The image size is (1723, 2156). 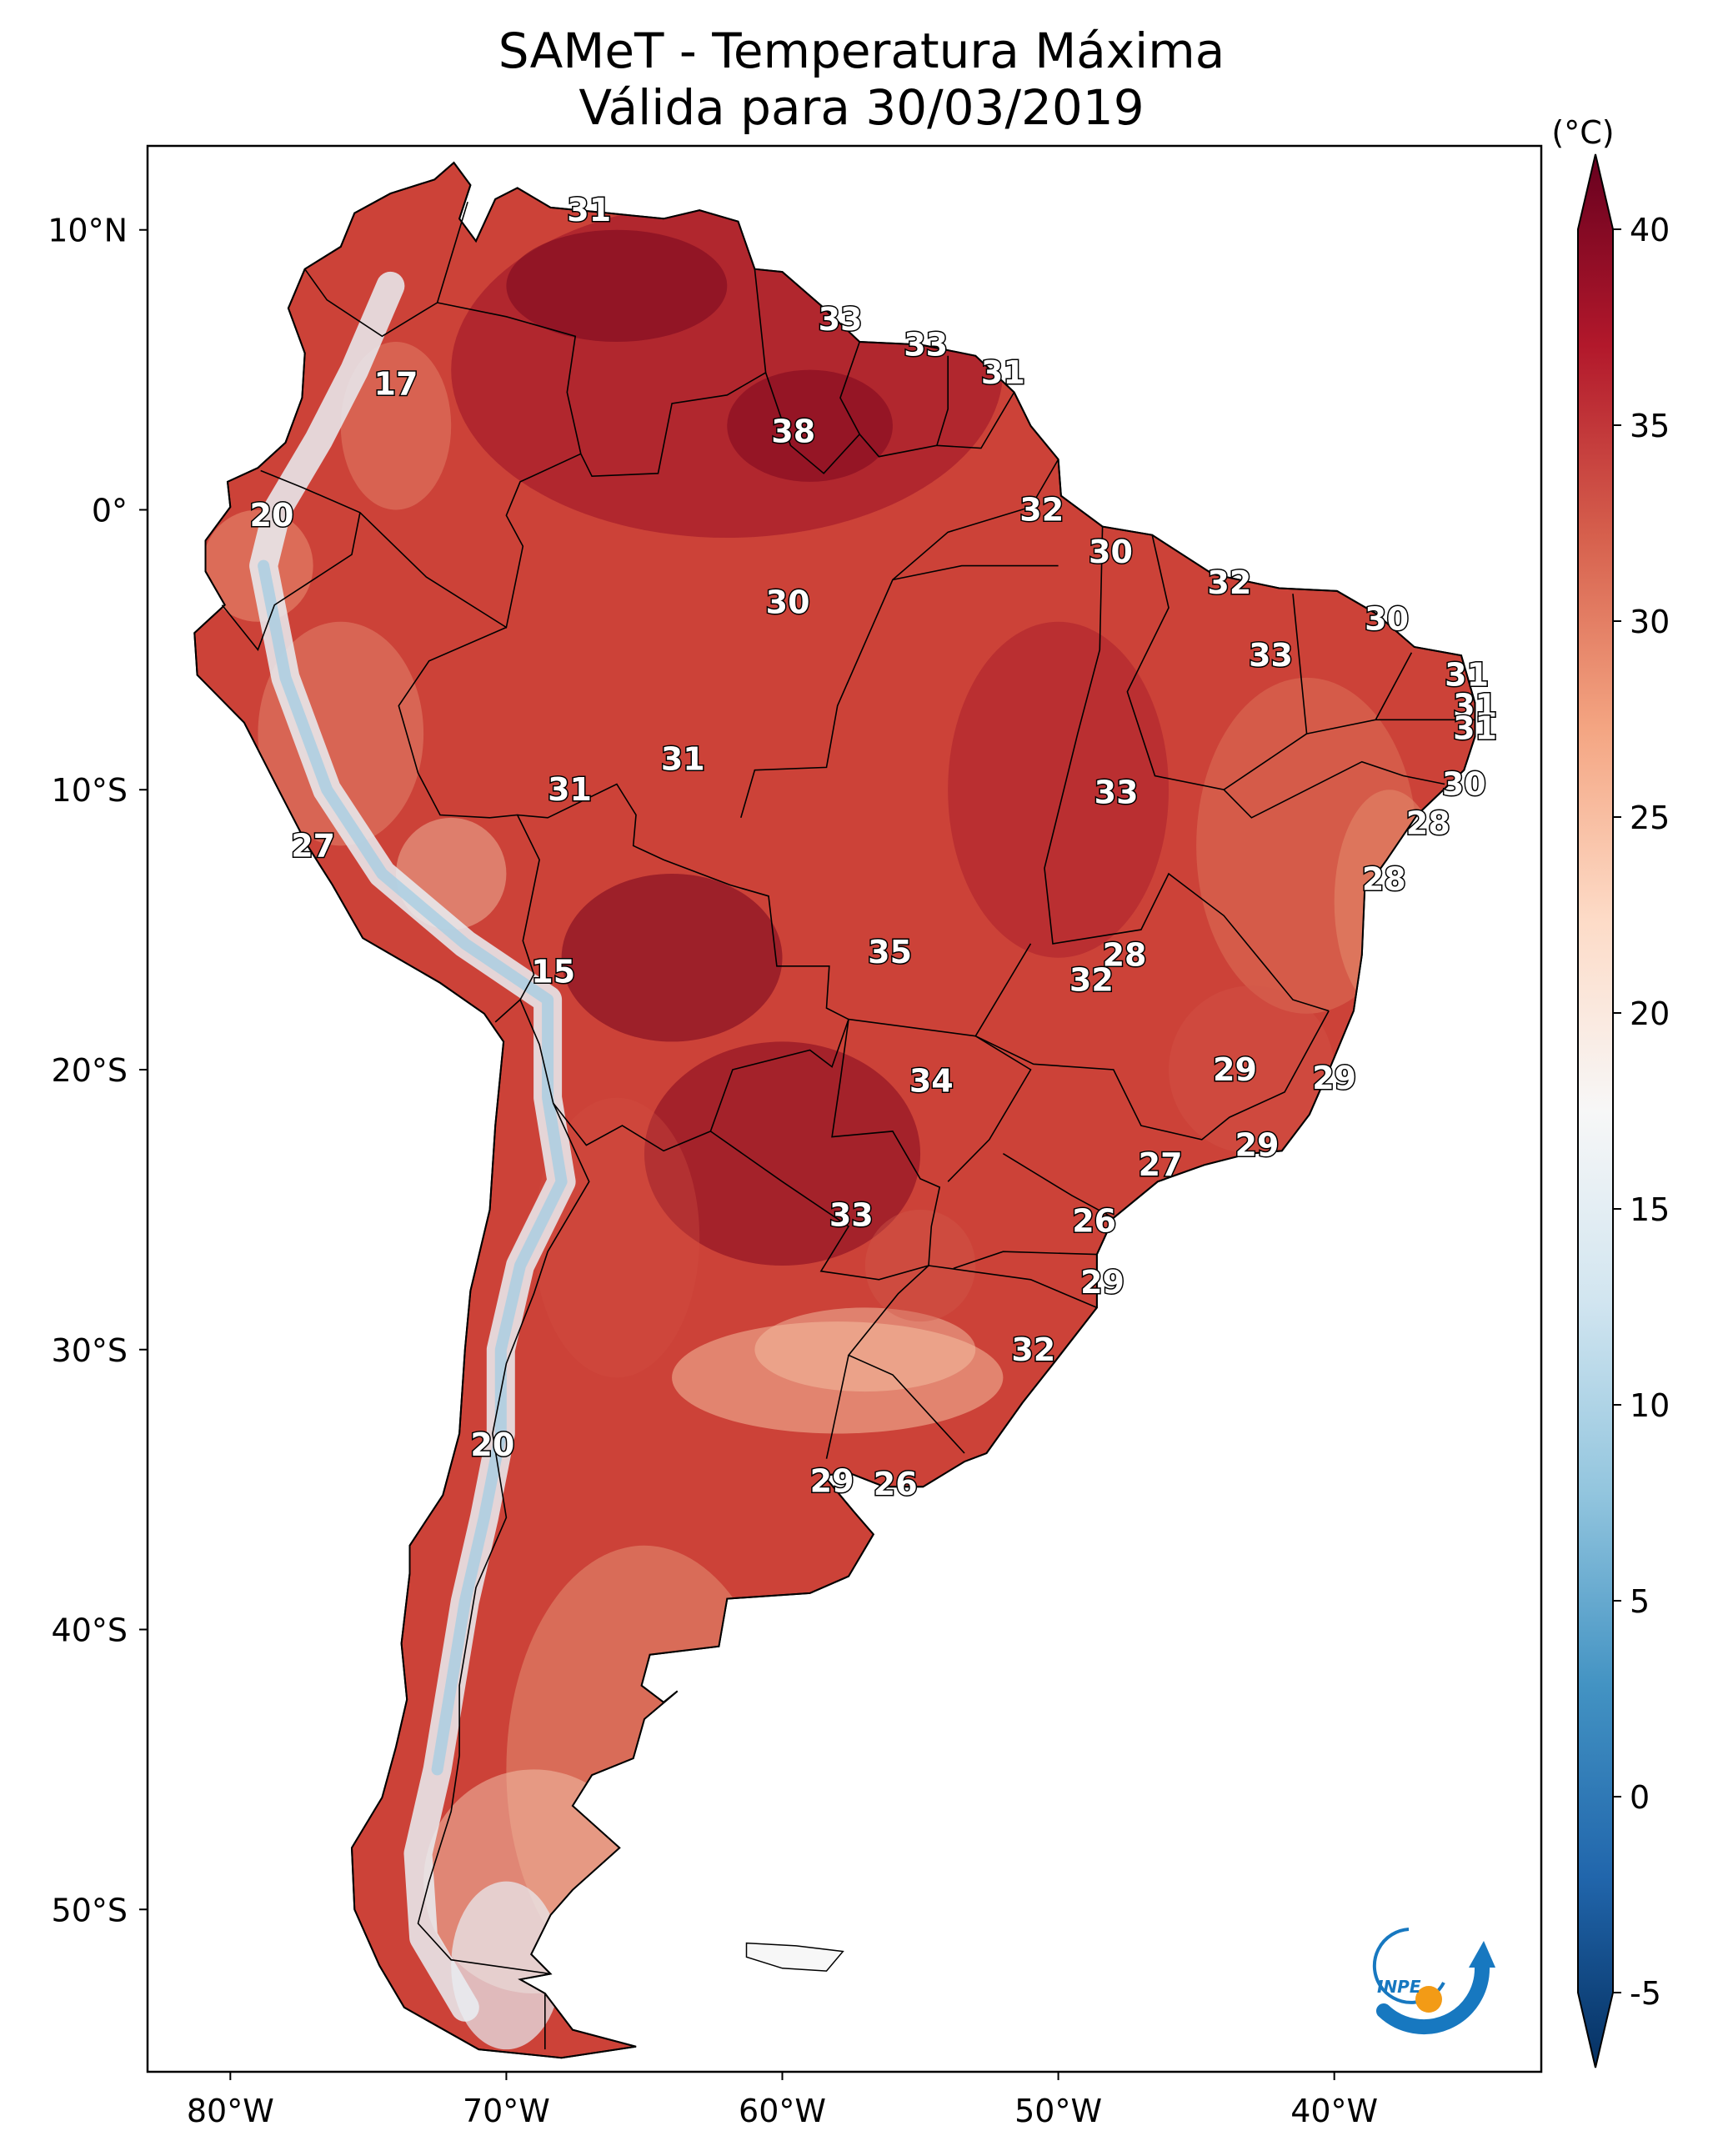 I want to click on lon-tick-label: 60°W, so click(x=782, y=2111).